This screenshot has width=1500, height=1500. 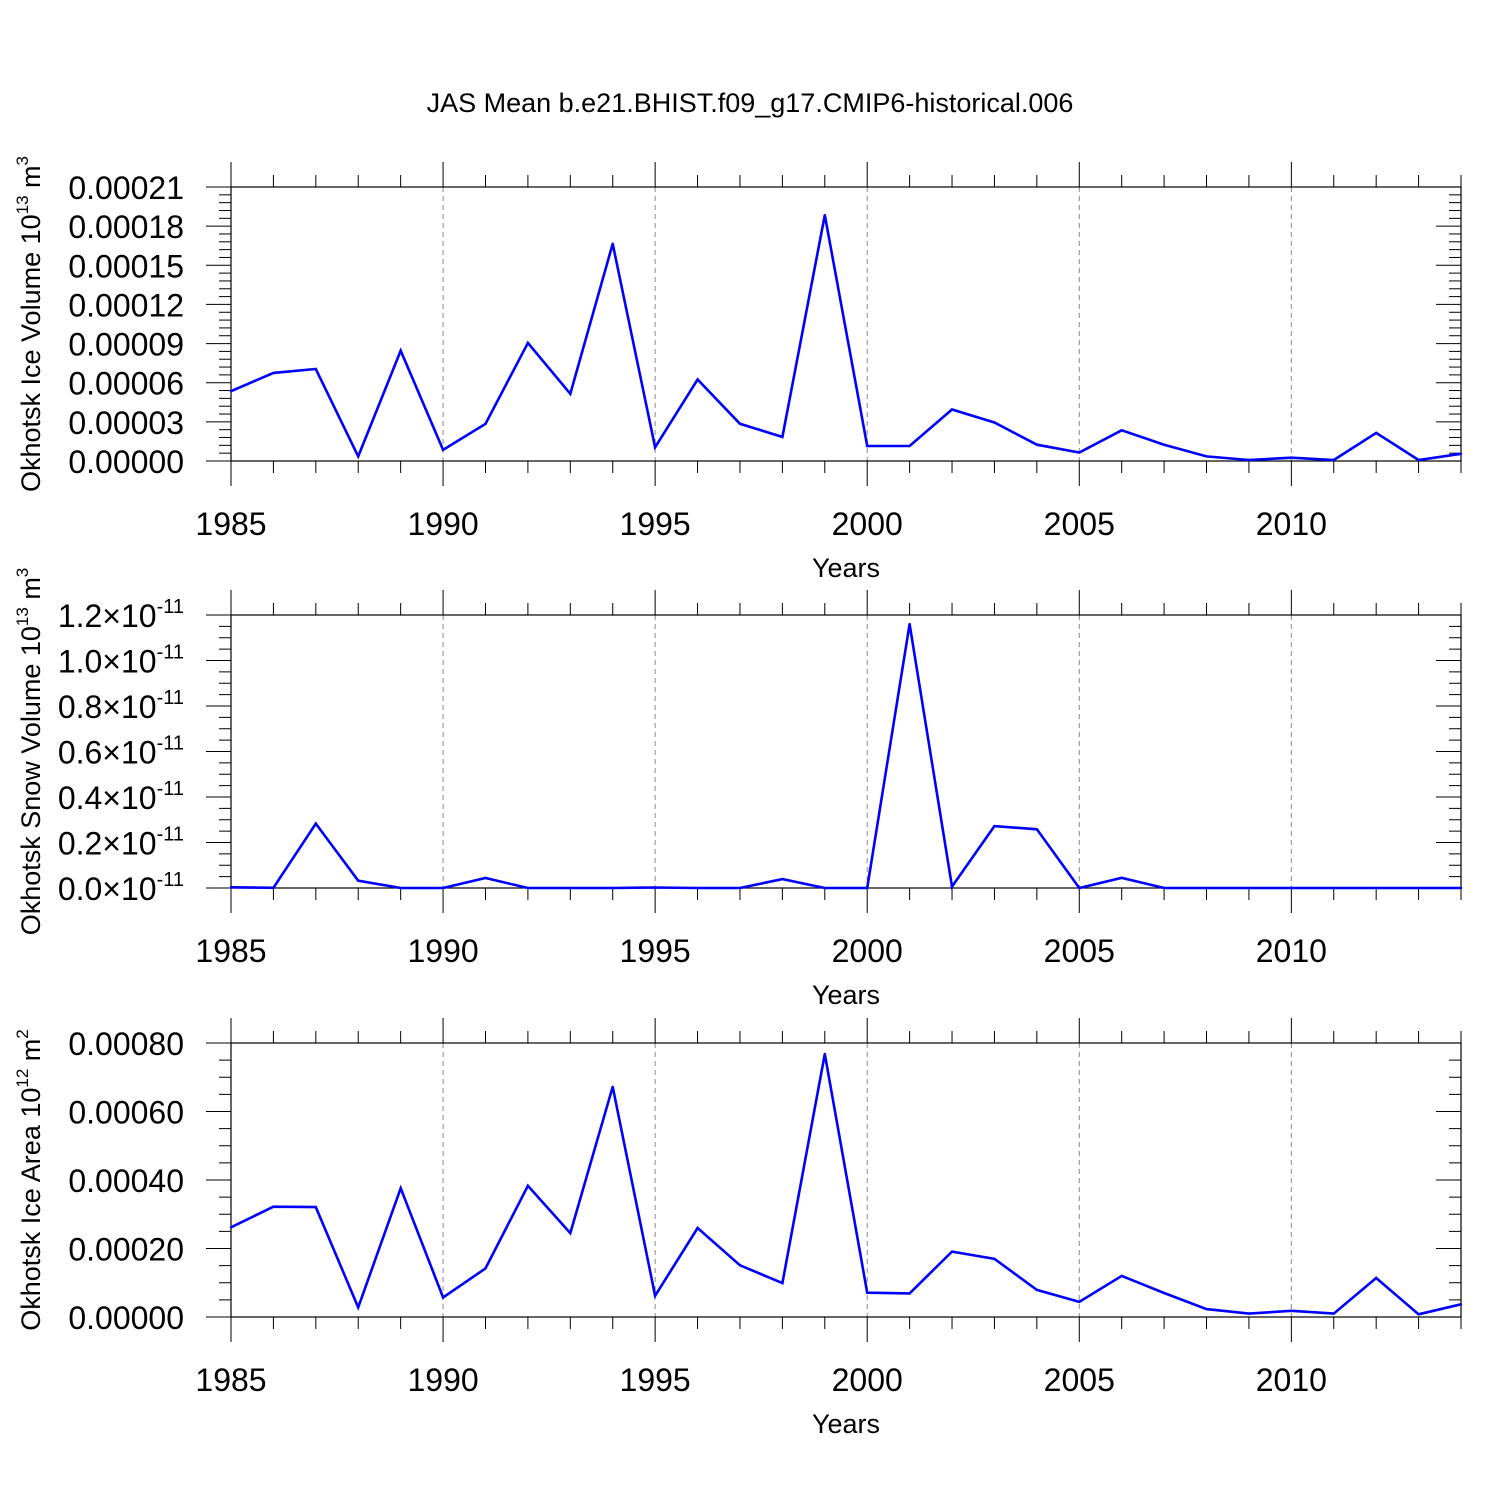 What do you see at coordinates (121, 615) in the screenshot?
I see `y-tick-label: 1.2×10⁻¹¹` at bounding box center [121, 615].